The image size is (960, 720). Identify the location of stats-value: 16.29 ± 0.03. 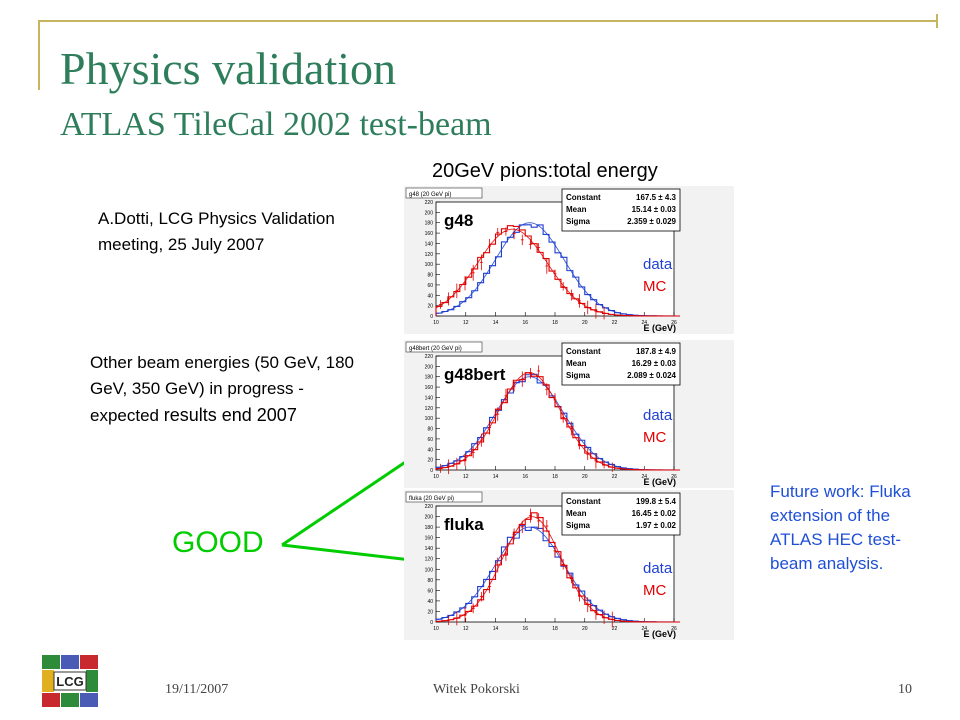
(654, 363).